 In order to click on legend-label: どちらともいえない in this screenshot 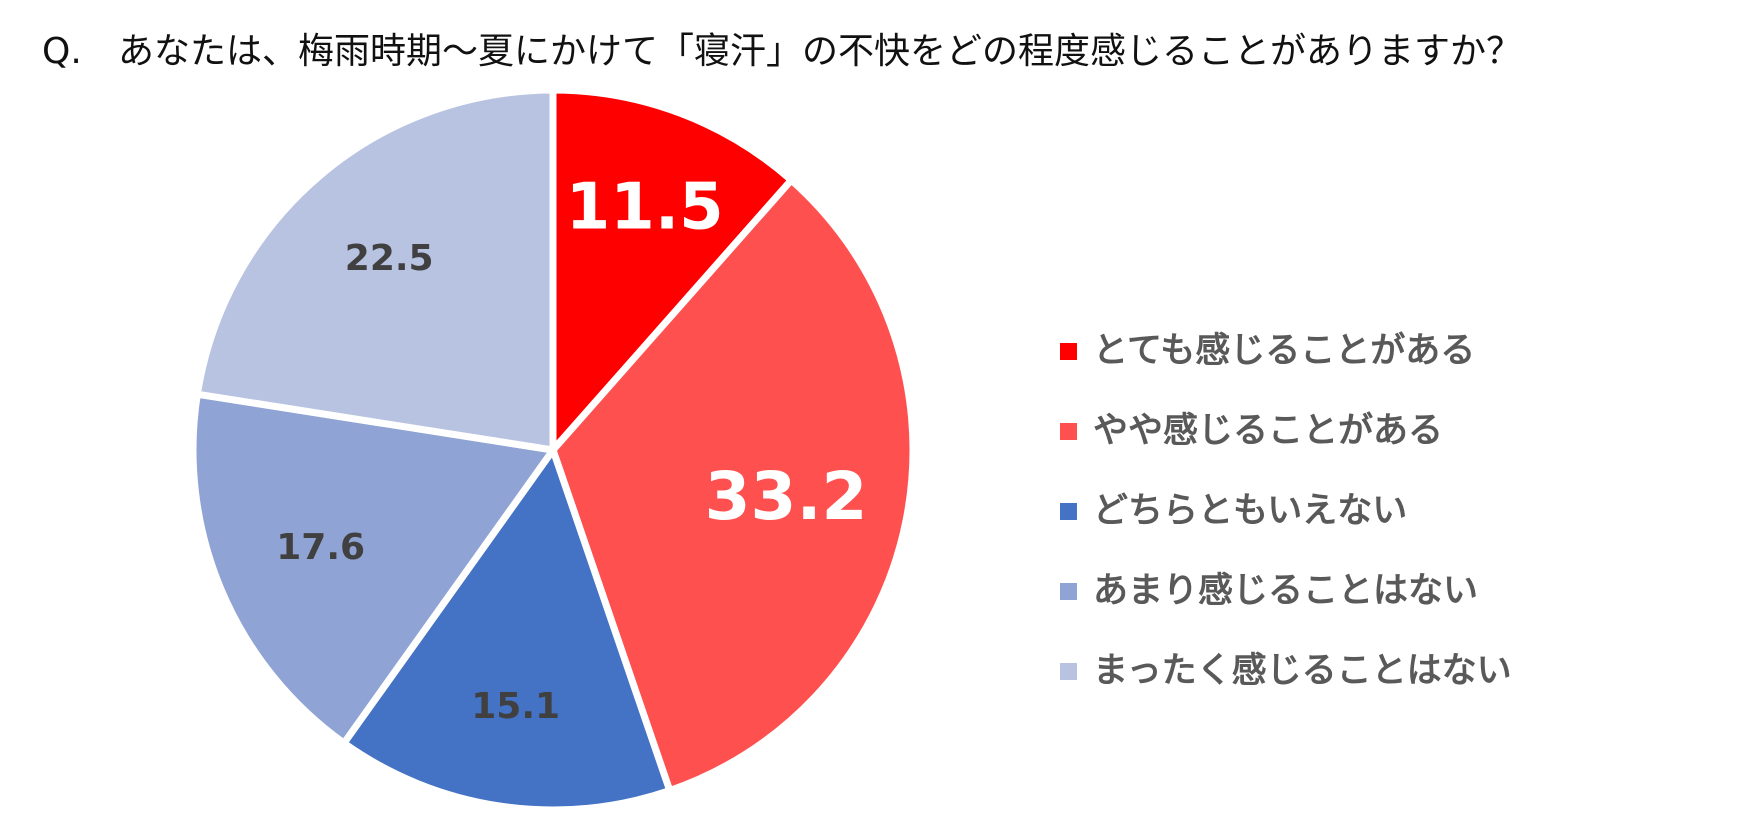, I will do `click(1250, 511)`.